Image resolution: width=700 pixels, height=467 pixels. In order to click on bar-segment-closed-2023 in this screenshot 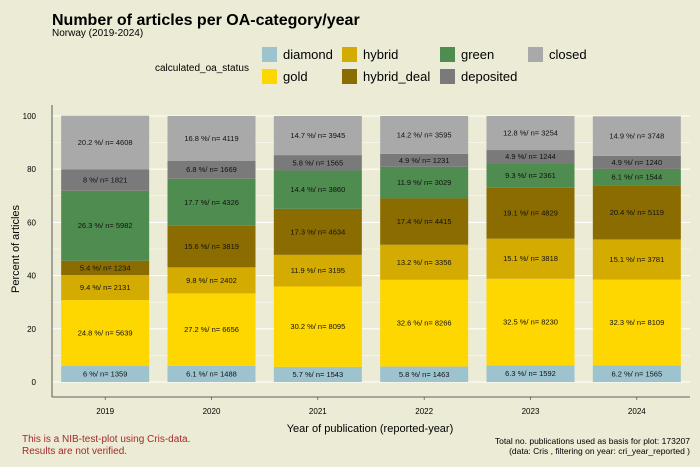, I will do `click(530, 133)`.